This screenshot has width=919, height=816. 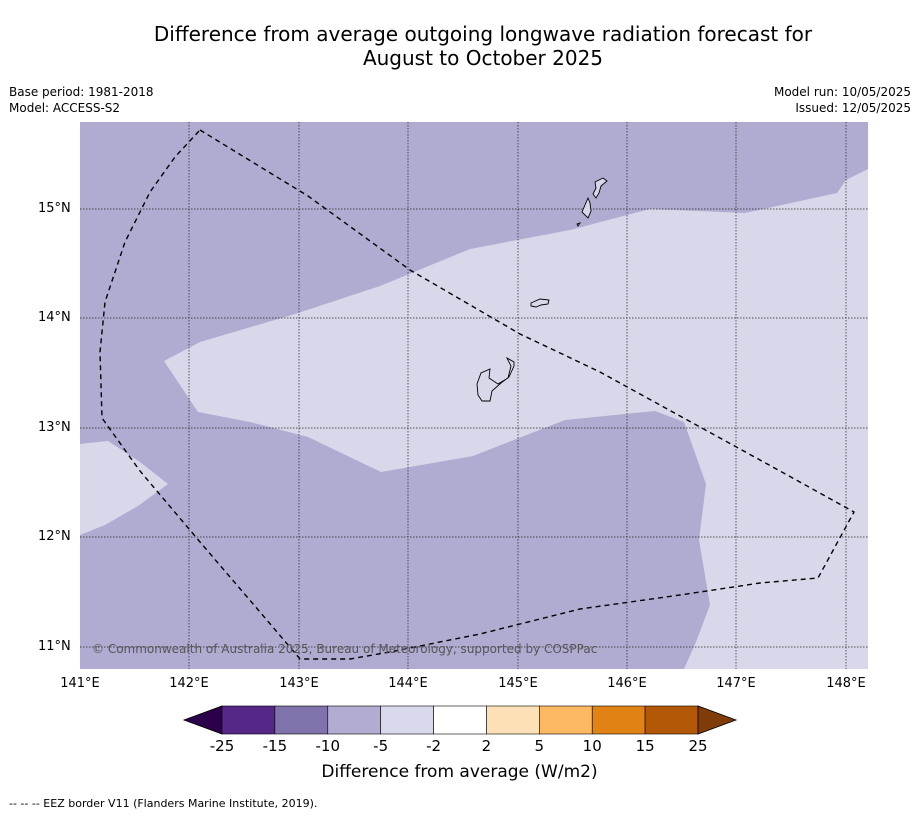 I want to click on model-run: Model run: 10/05/2025, so click(x=842, y=92).